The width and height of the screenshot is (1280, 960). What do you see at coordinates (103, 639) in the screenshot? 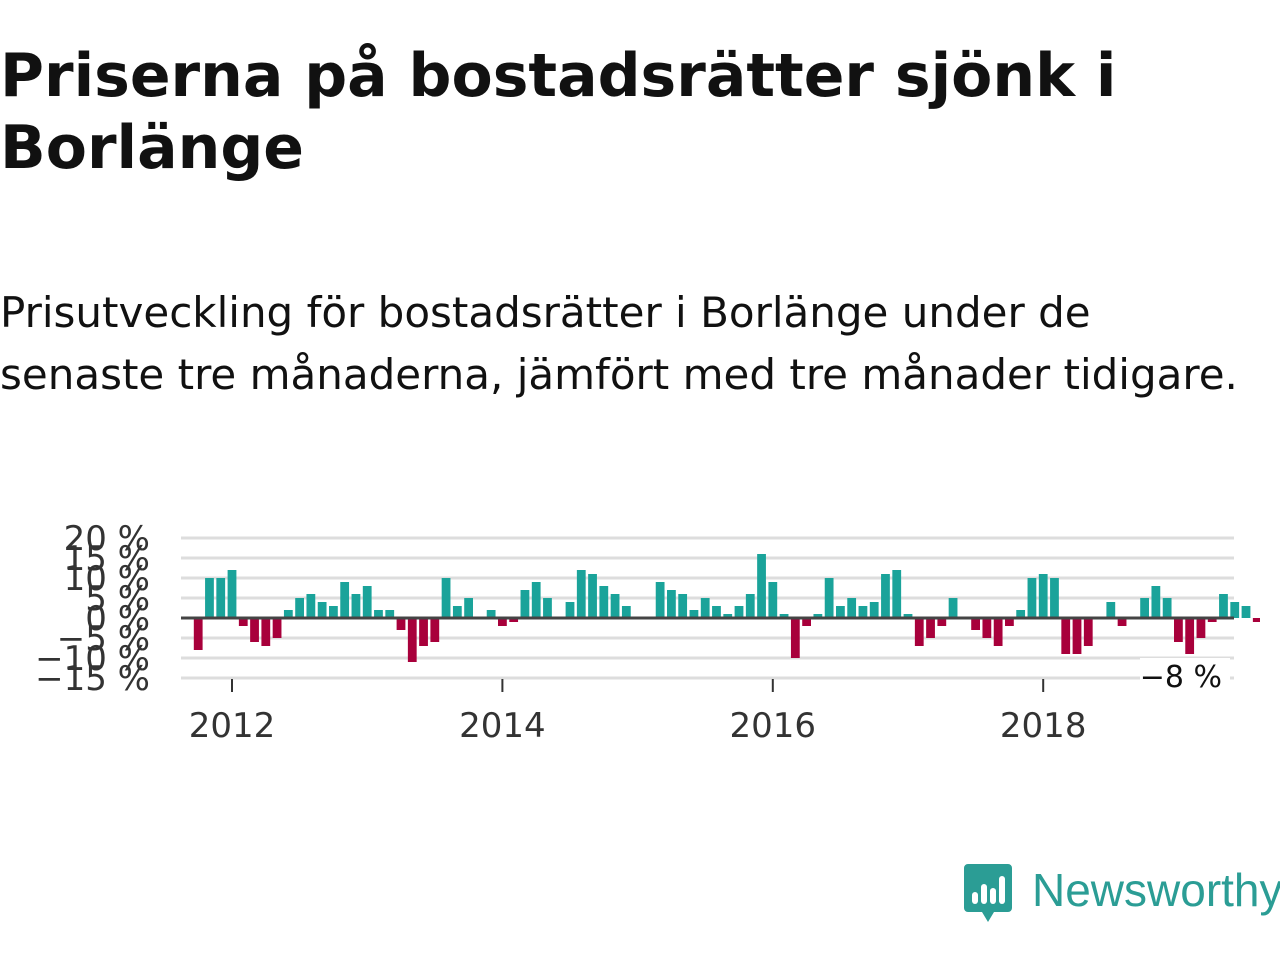
I see `y-tick-label: −5 %` at bounding box center [103, 639].